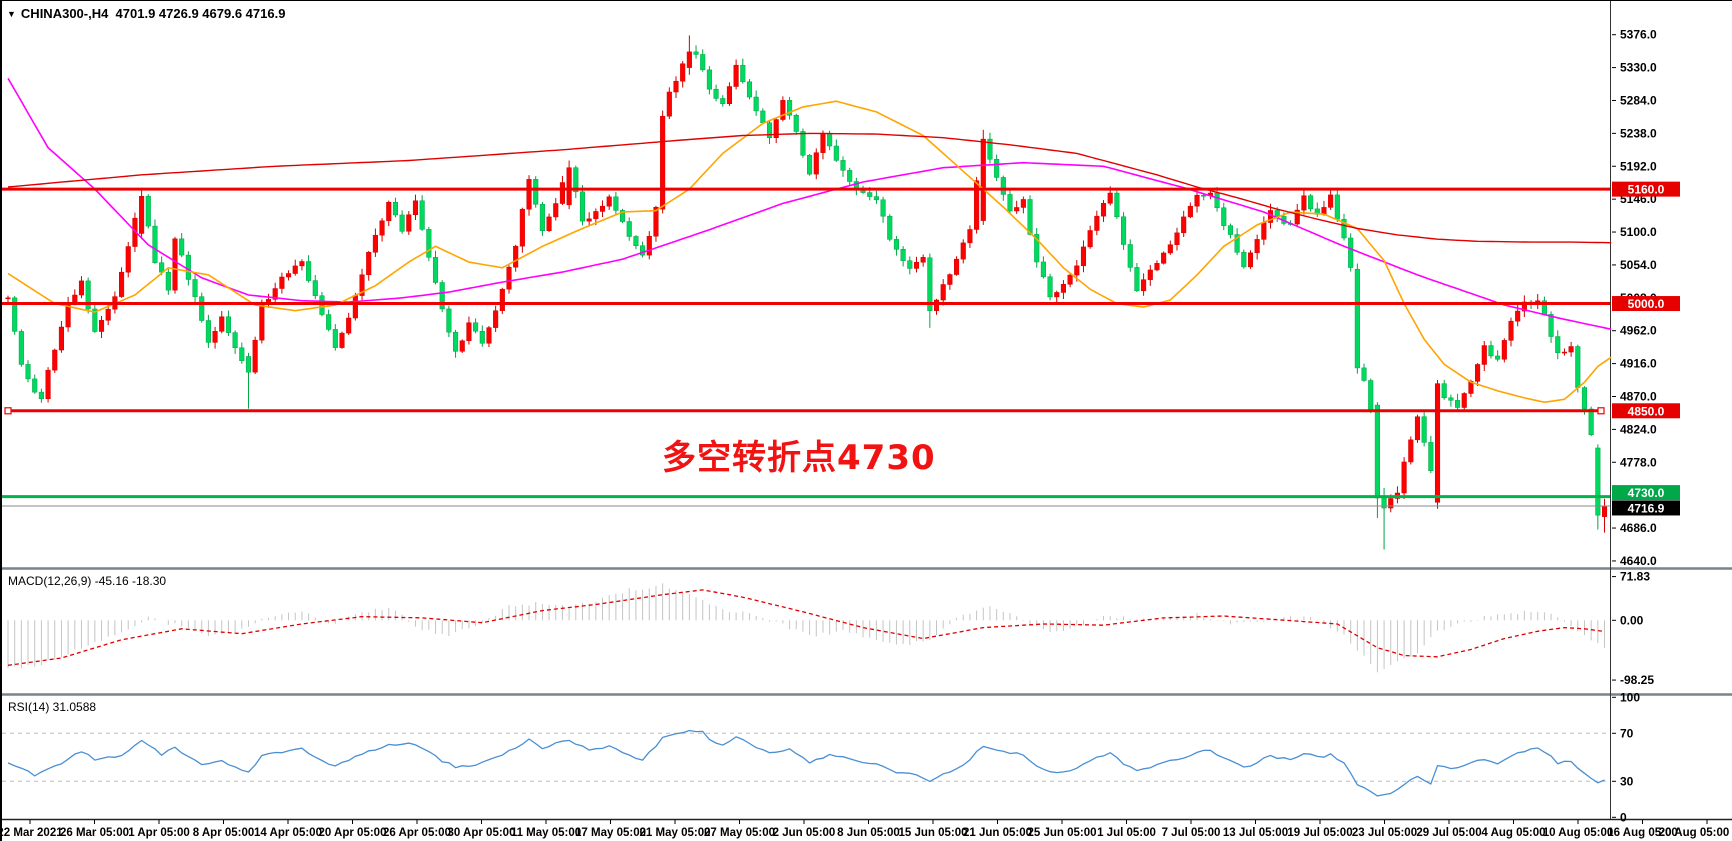  What do you see at coordinates (997, 833) in the screenshot?
I see `svg-text: 21 Jun 05:00` at bounding box center [997, 833].